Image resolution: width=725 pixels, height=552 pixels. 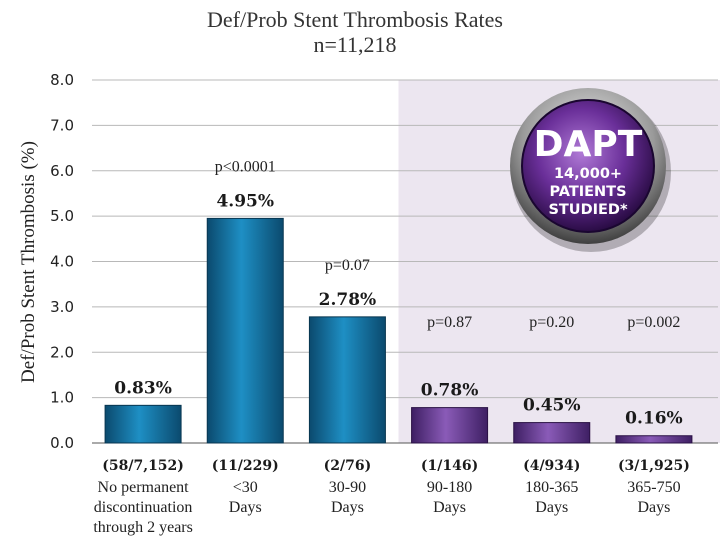 I want to click on data-label: 0.45%, so click(x=552, y=406).